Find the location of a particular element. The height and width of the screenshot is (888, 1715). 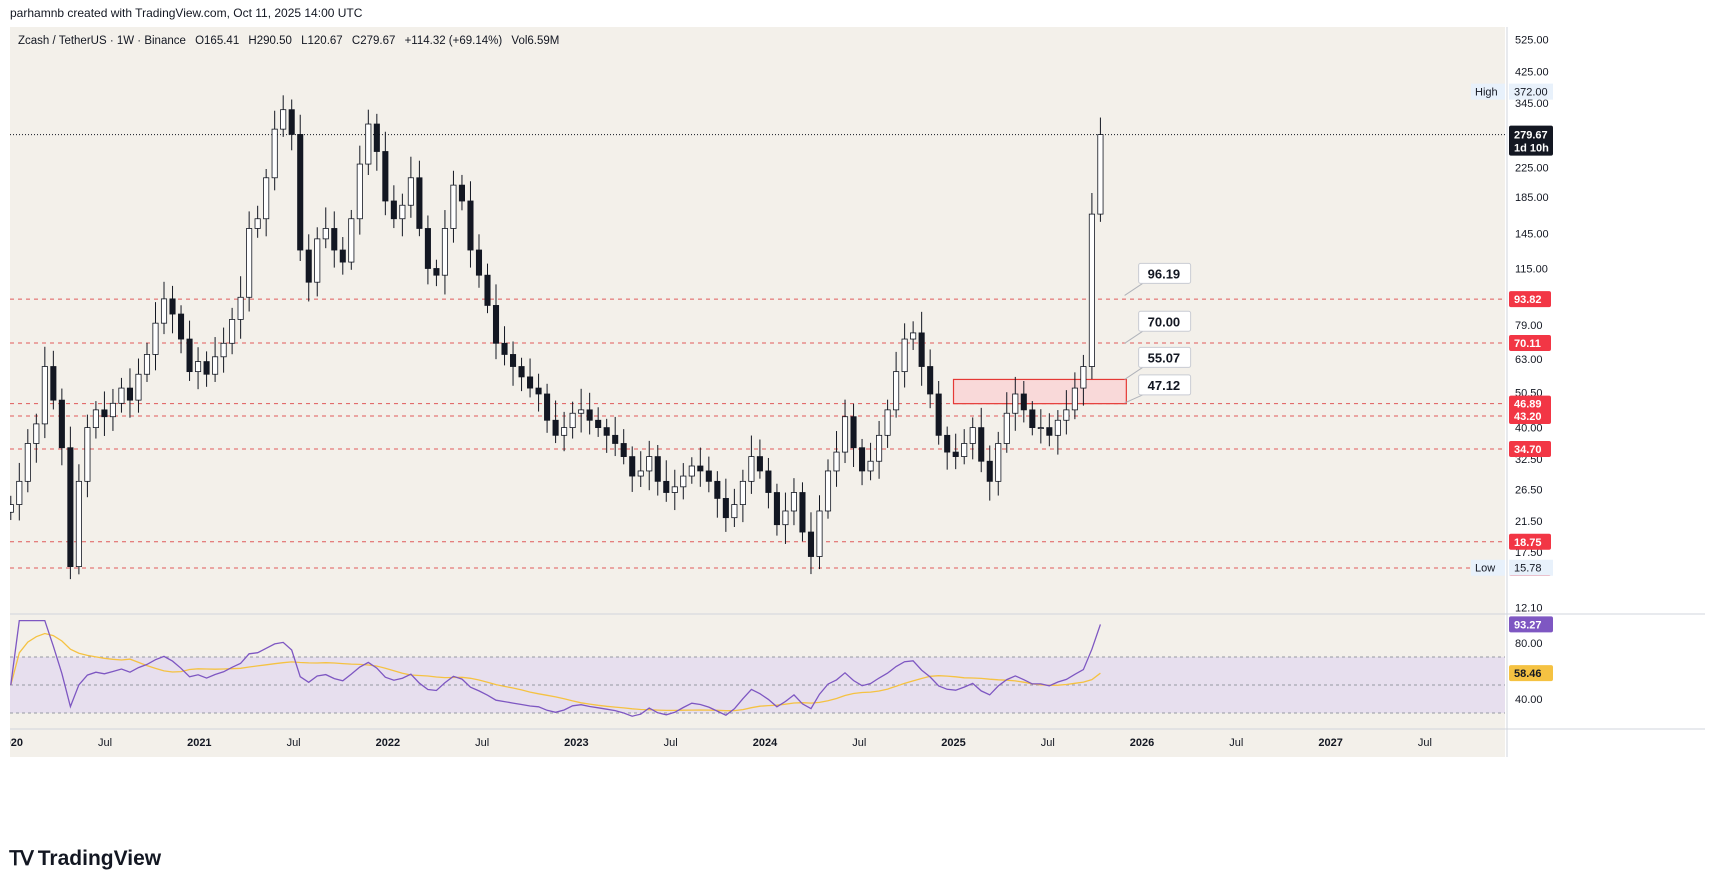

rsi-tick-label: 80.00 is located at coordinates (1529, 644).